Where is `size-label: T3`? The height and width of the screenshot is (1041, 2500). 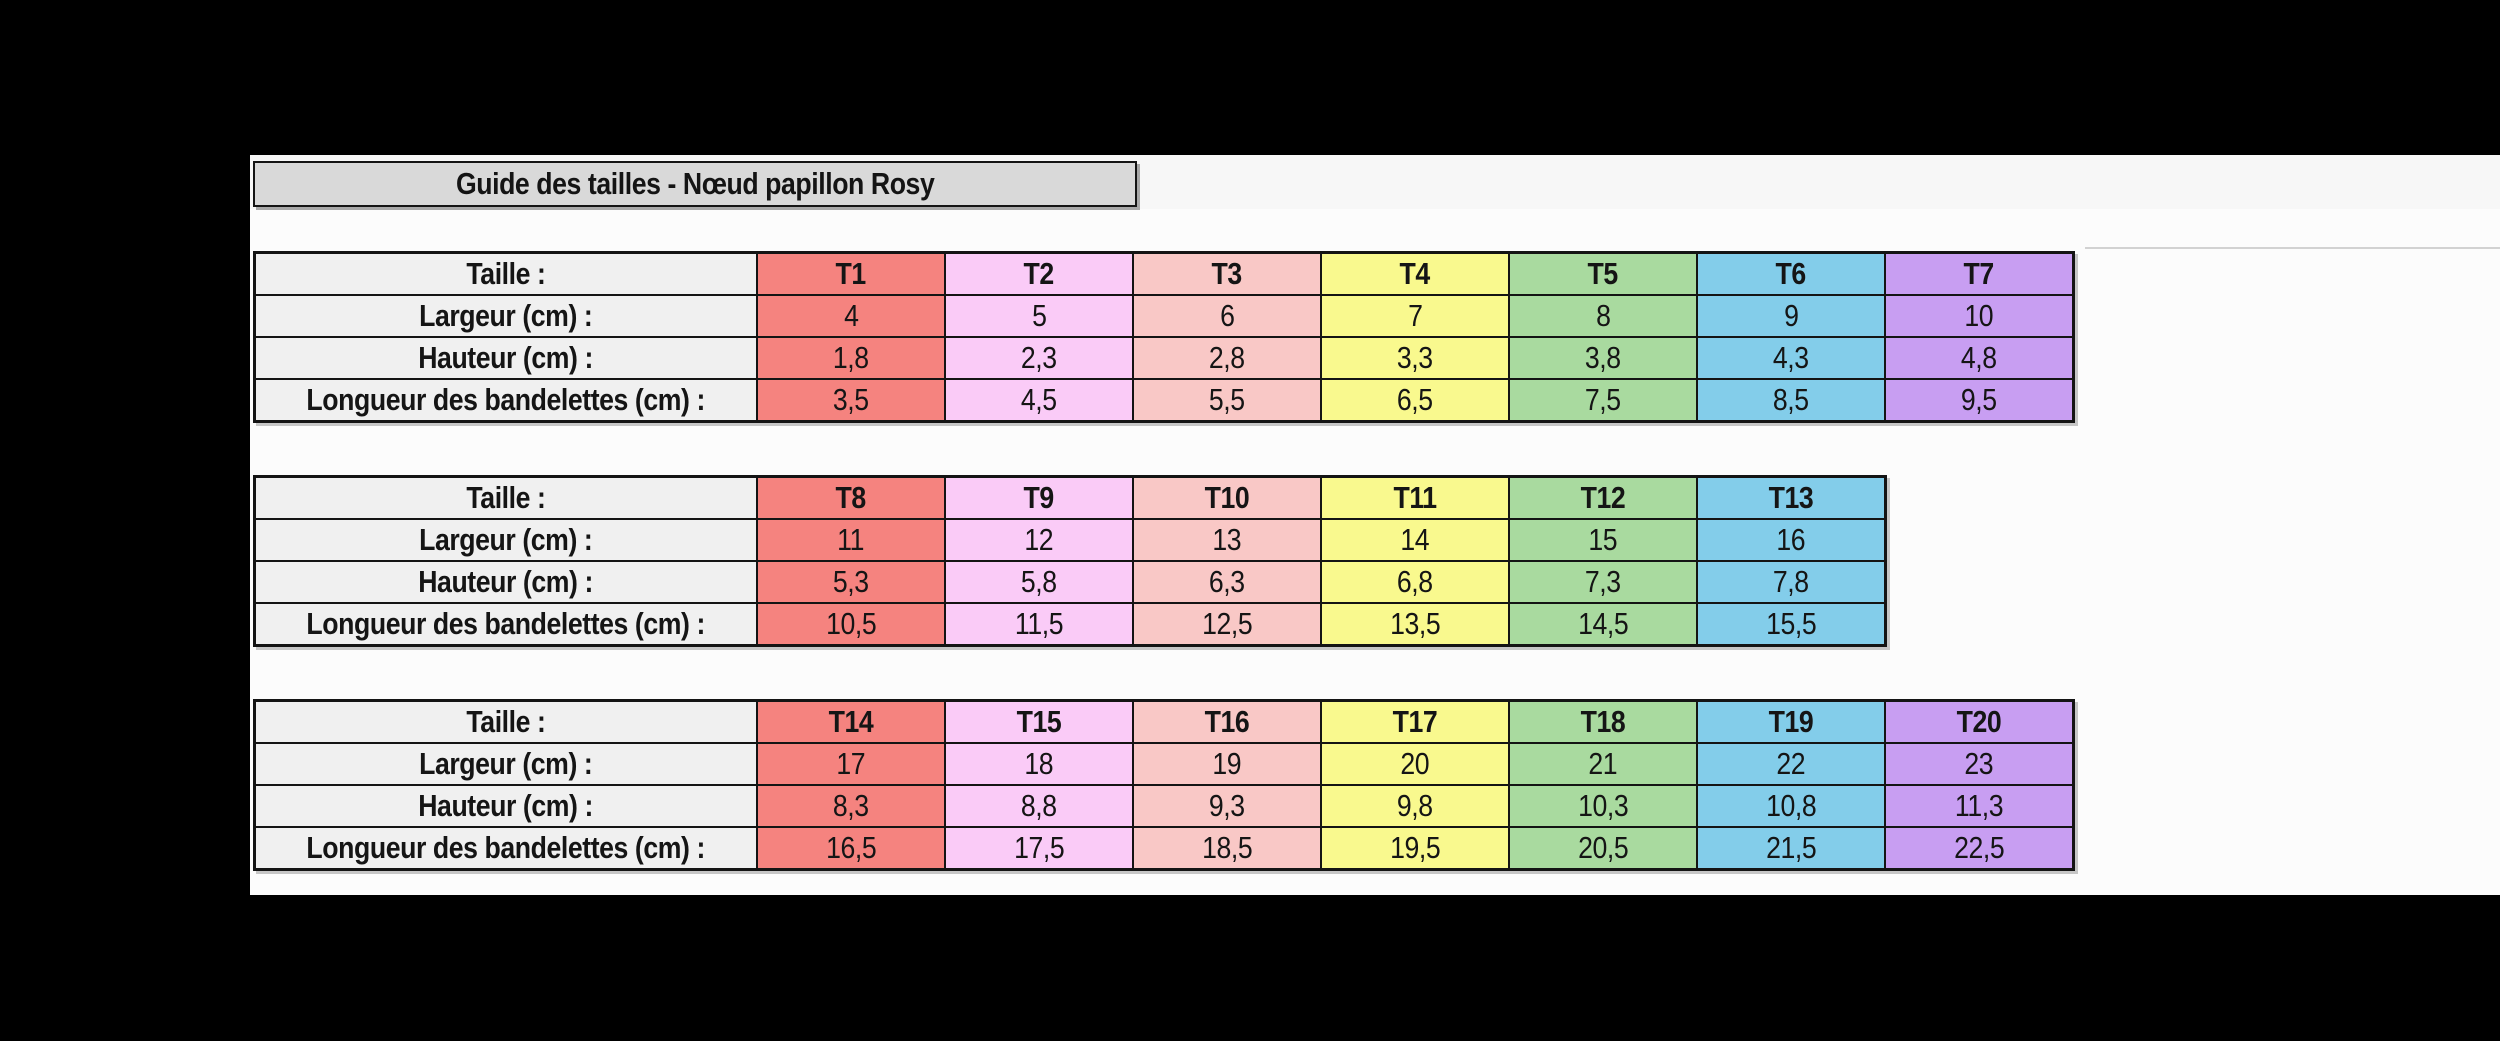 size-label: T3 is located at coordinates (1227, 273).